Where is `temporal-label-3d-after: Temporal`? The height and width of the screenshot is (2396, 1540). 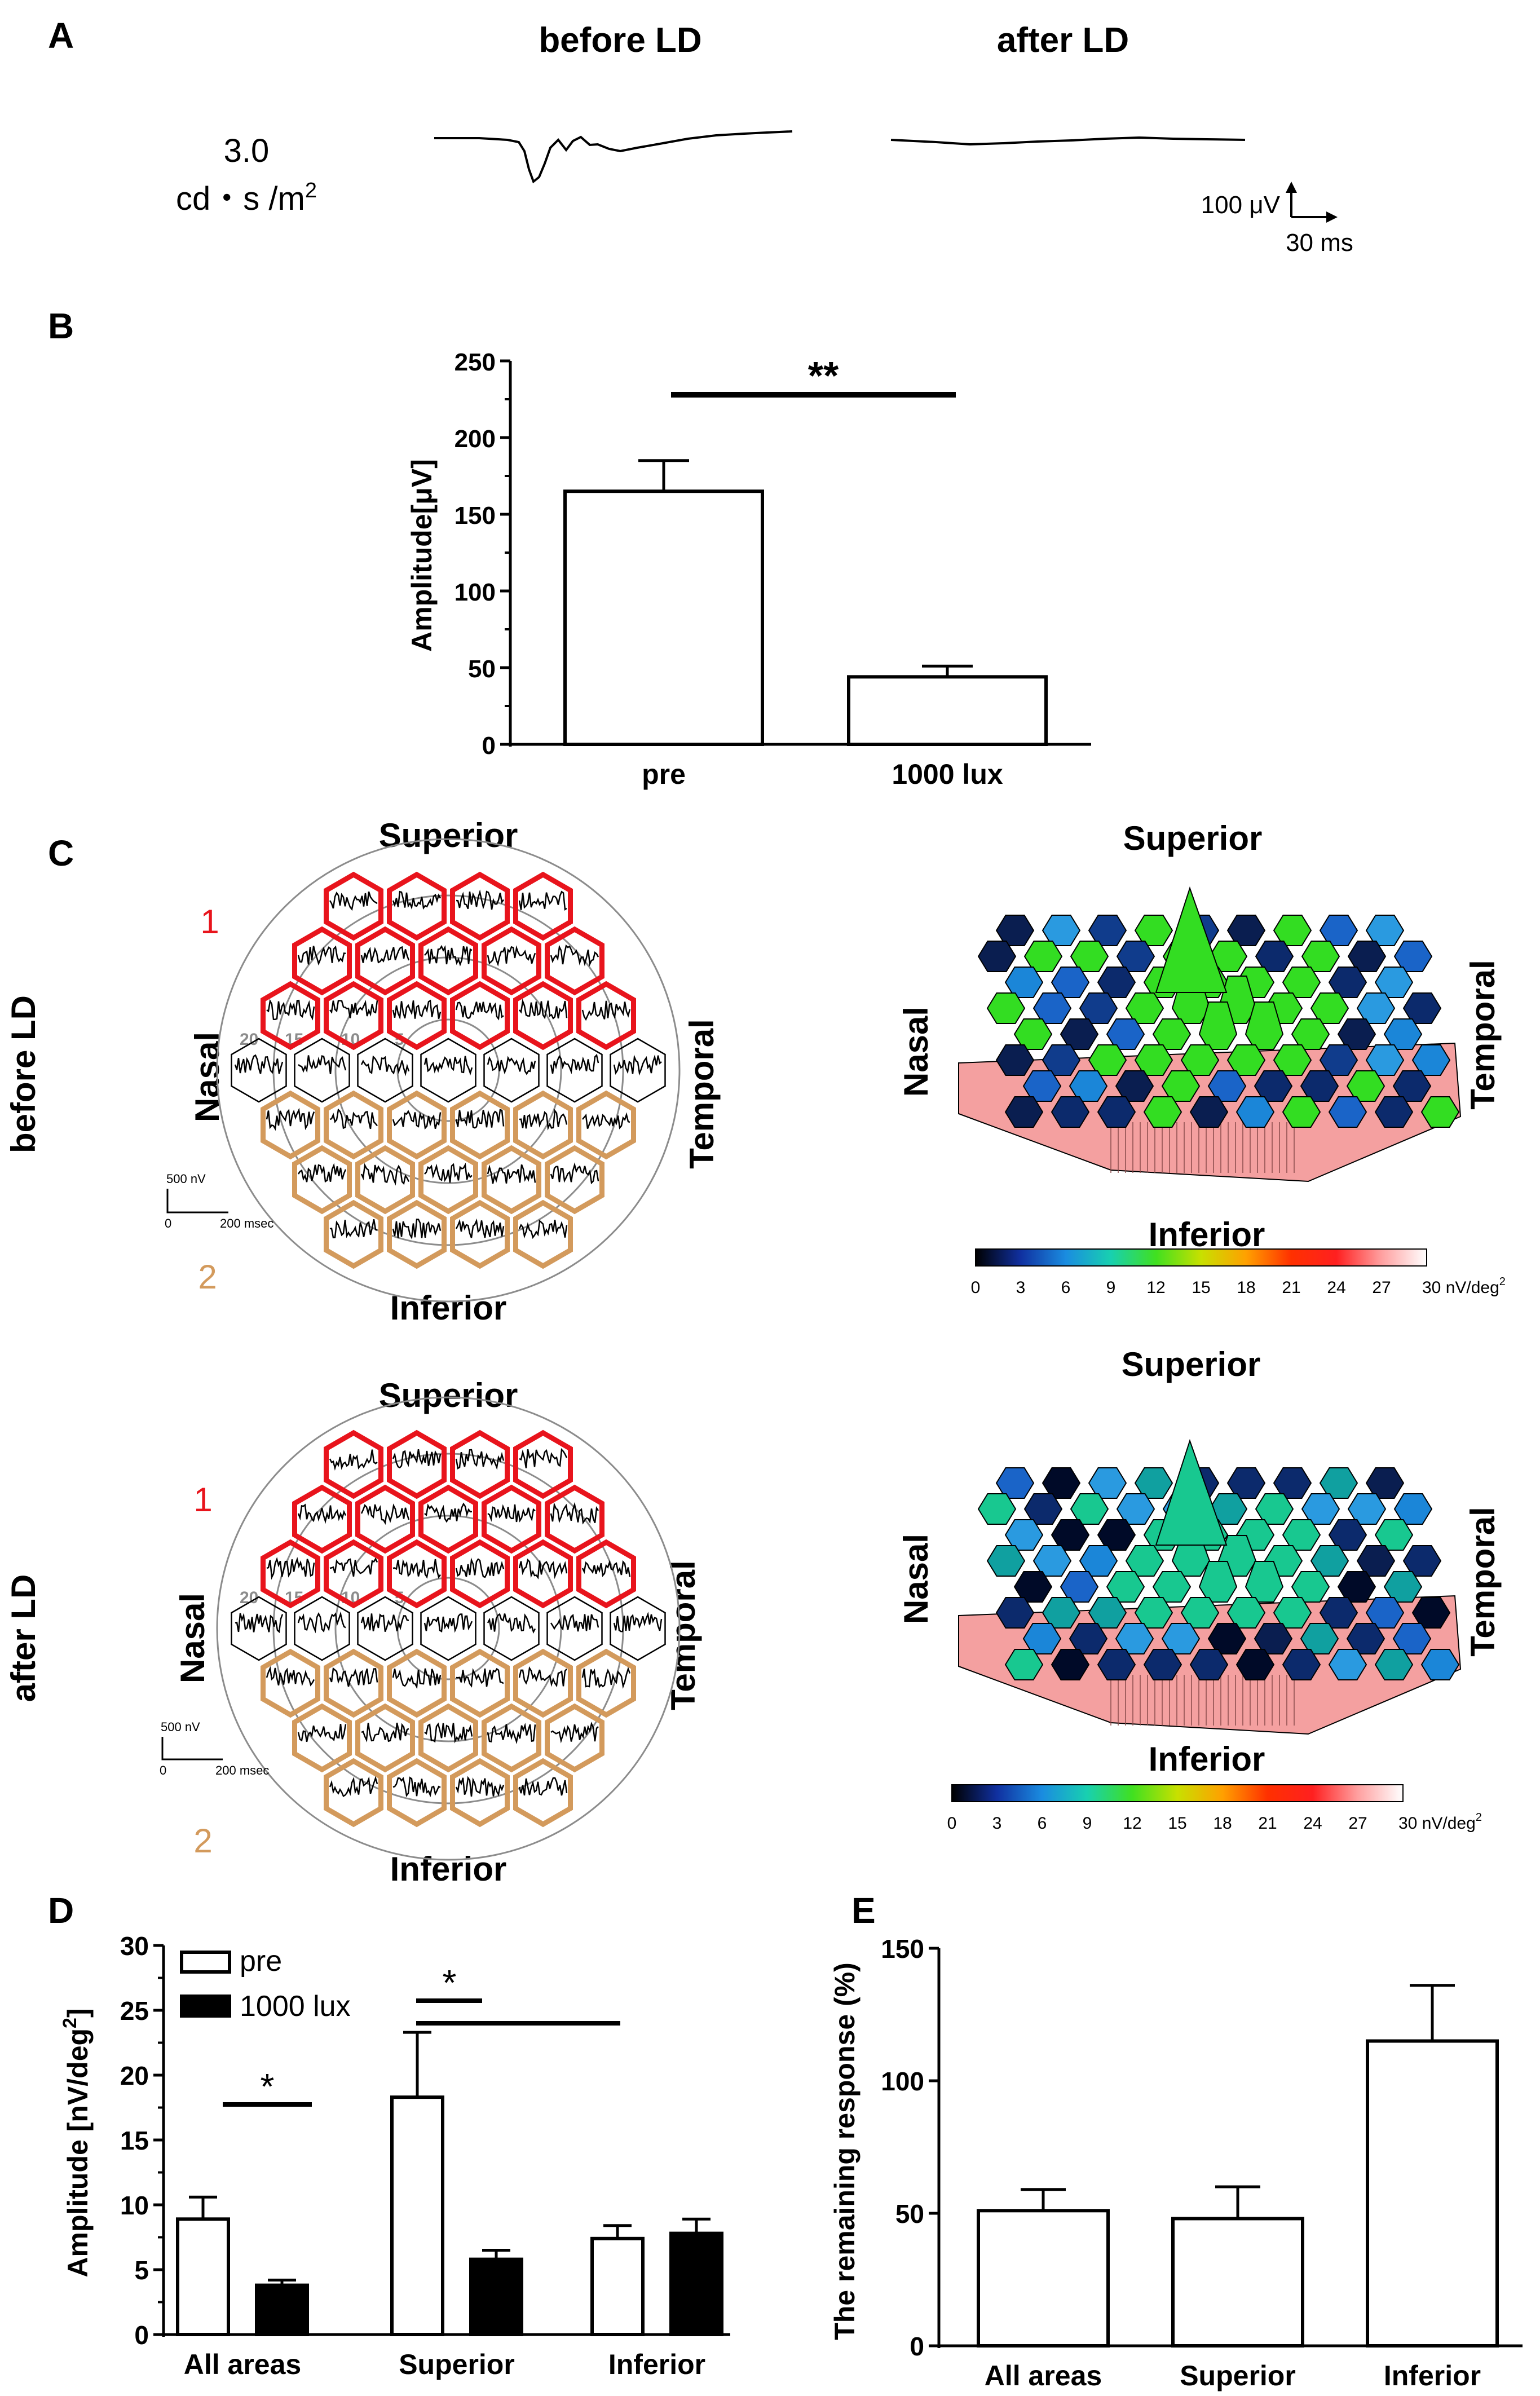
temporal-label-3d-after: Temporal is located at coordinates (1483, 1582).